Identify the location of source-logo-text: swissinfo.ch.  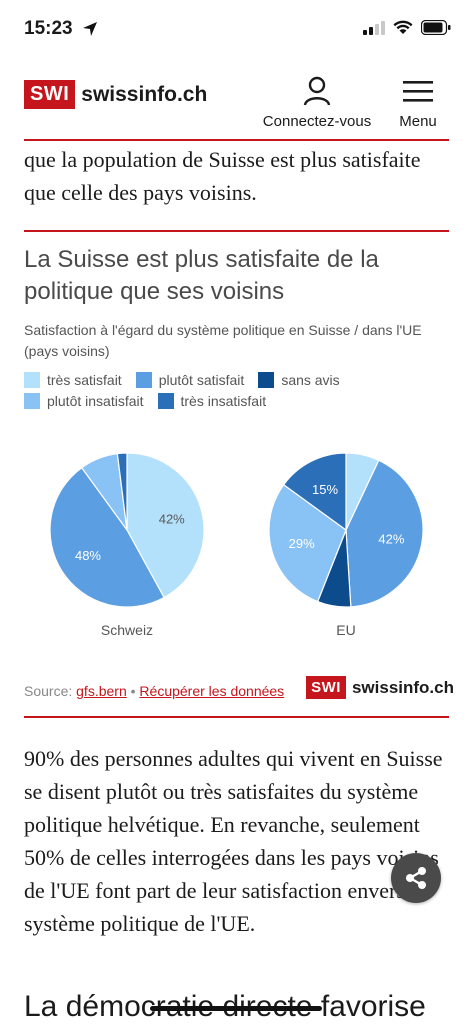
(402, 687).